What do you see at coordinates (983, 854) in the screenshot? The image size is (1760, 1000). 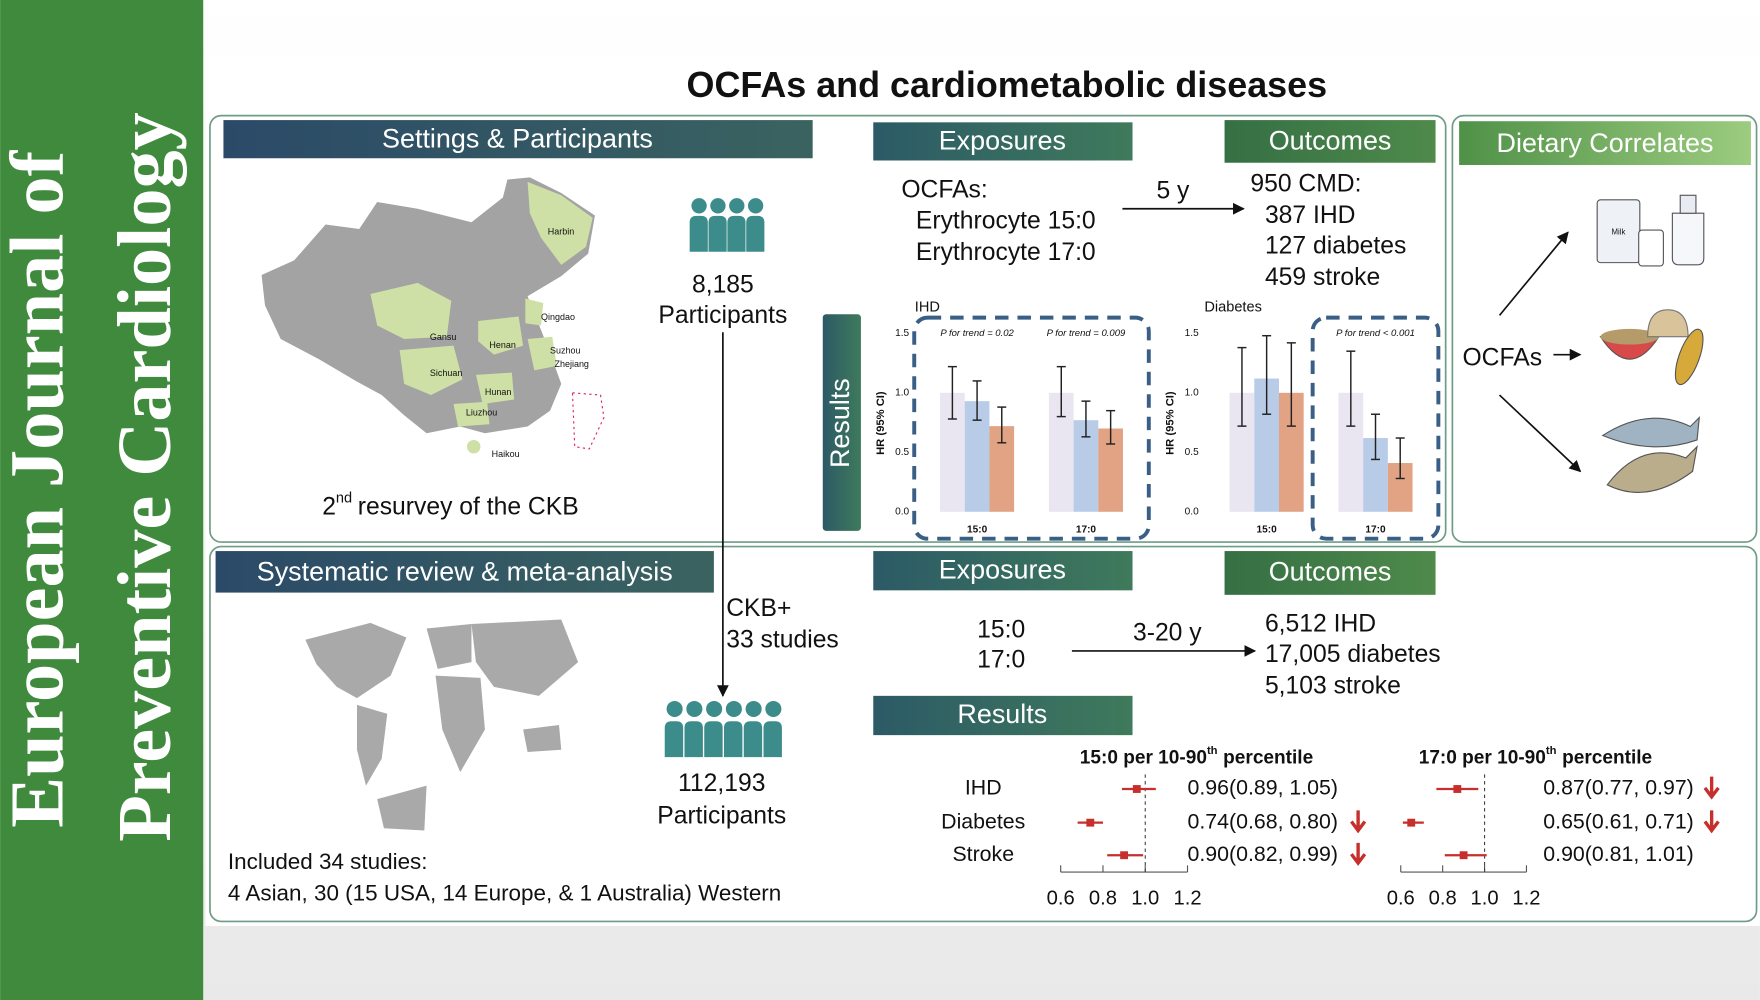 I see `row-label: Stroke` at bounding box center [983, 854].